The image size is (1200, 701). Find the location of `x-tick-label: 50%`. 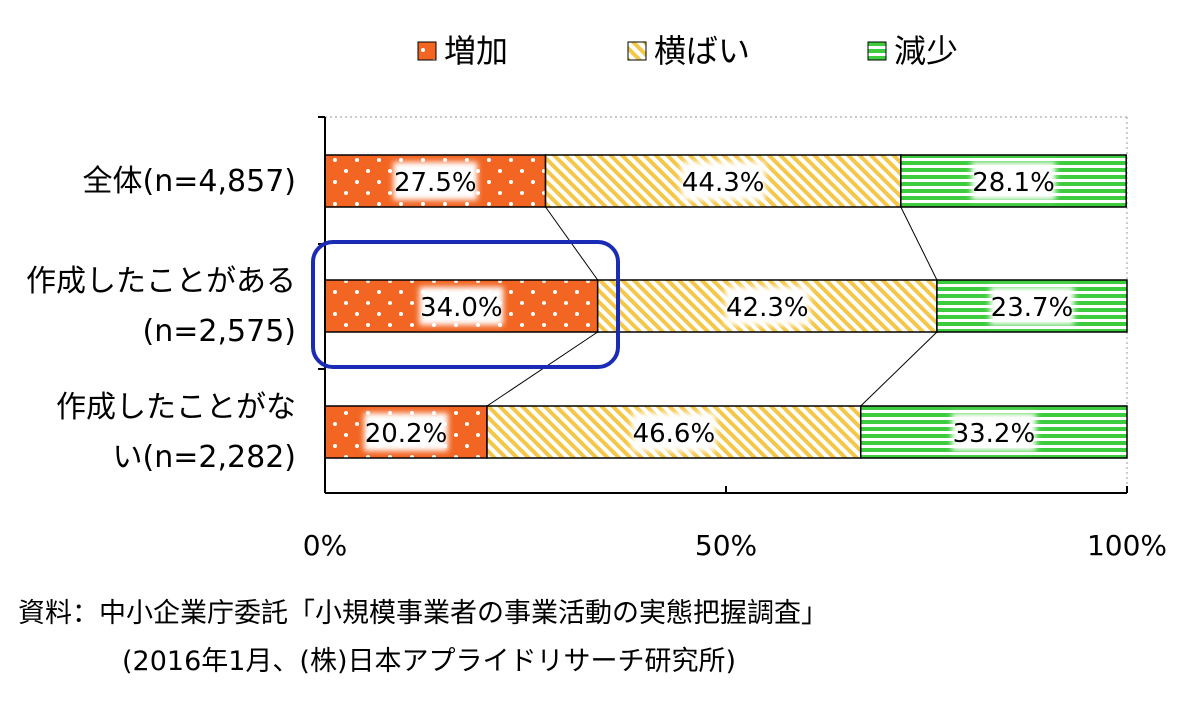

x-tick-label: 50% is located at coordinates (726, 545).